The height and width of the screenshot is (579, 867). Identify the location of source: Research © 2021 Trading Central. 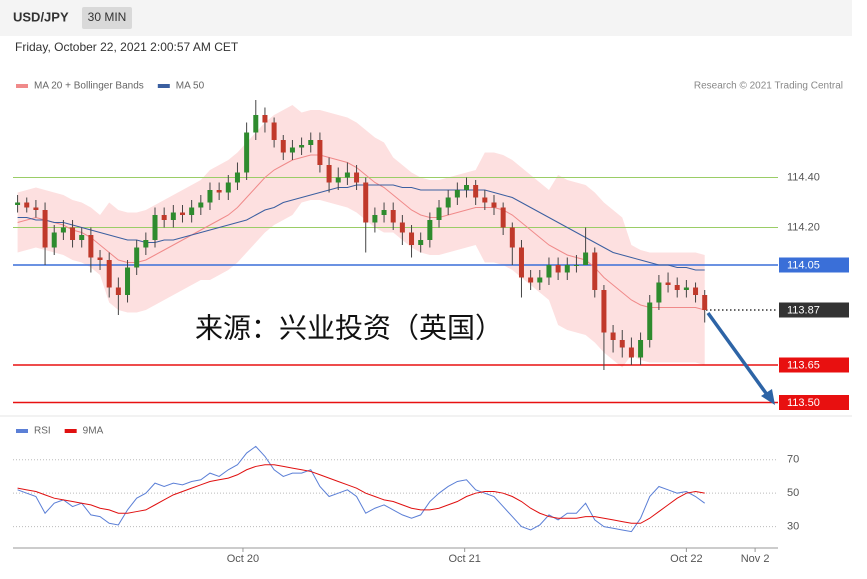
(768, 86).